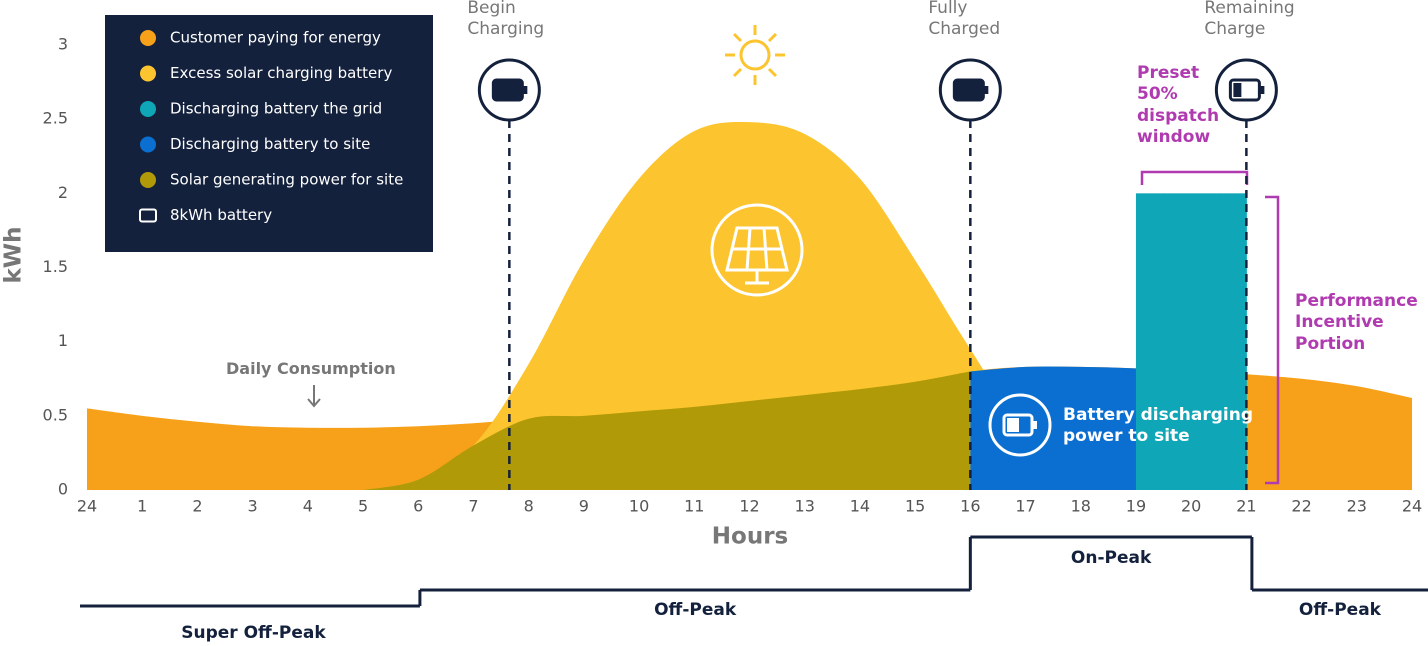 The height and width of the screenshot is (646, 1428). I want to click on legend-box, so click(269, 133).